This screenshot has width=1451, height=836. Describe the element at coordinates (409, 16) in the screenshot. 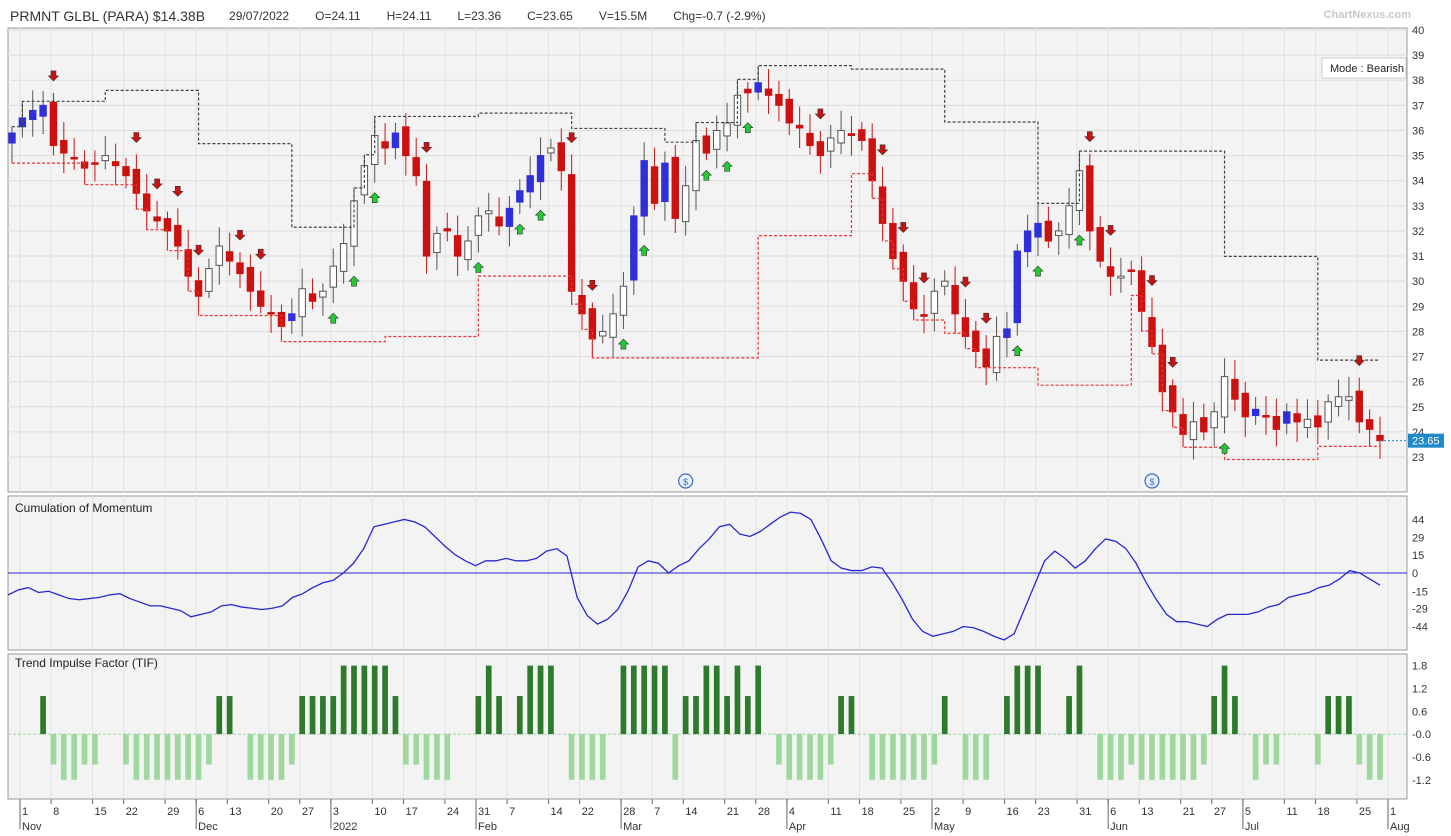

I see `high-label: H=24.11` at that location.